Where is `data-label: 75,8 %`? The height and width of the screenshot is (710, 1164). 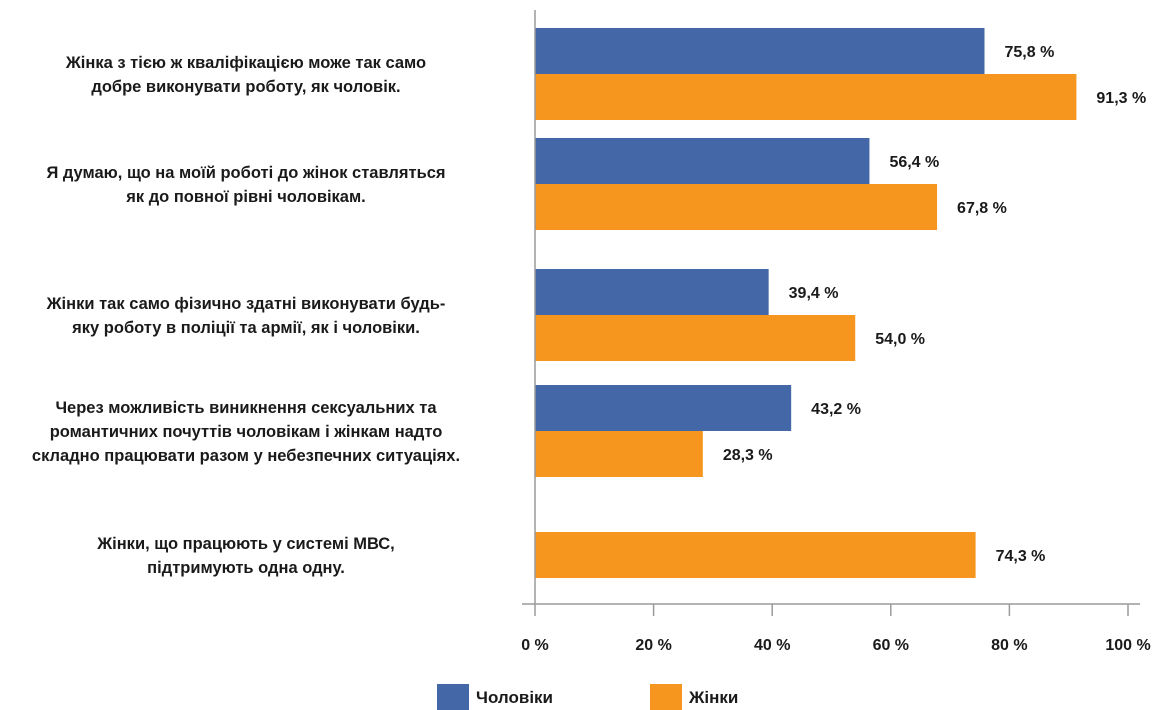 data-label: 75,8 % is located at coordinates (1029, 52).